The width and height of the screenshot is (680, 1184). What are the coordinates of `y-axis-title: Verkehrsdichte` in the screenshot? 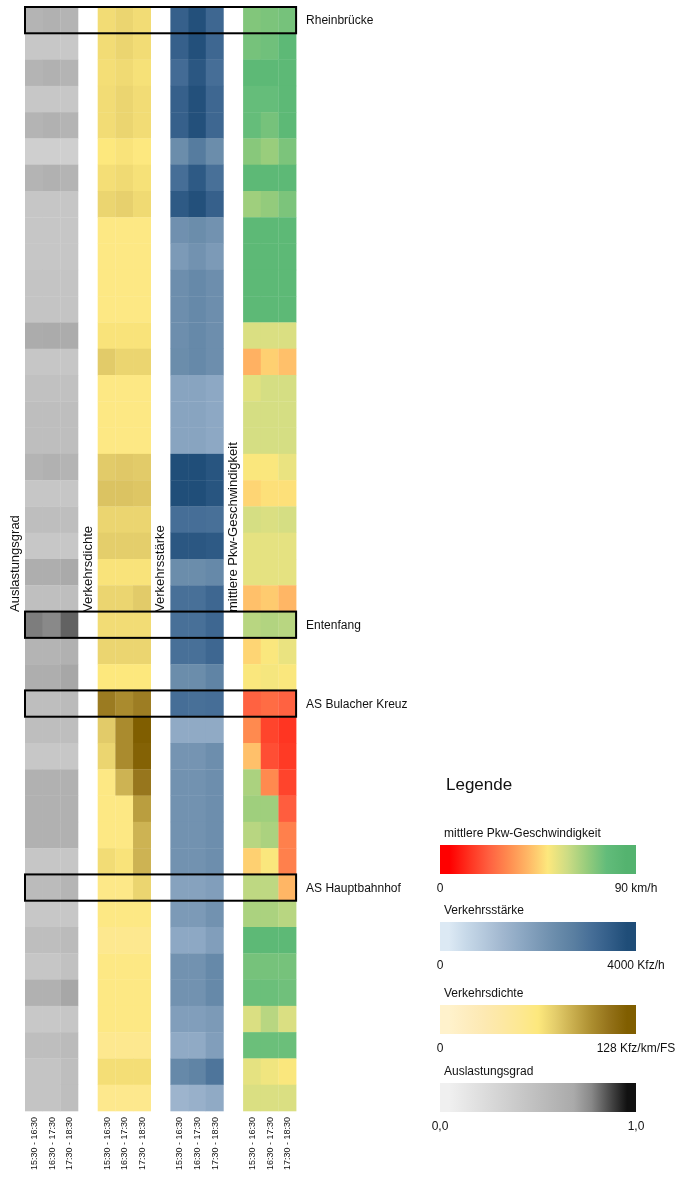 It's located at (87, 569).